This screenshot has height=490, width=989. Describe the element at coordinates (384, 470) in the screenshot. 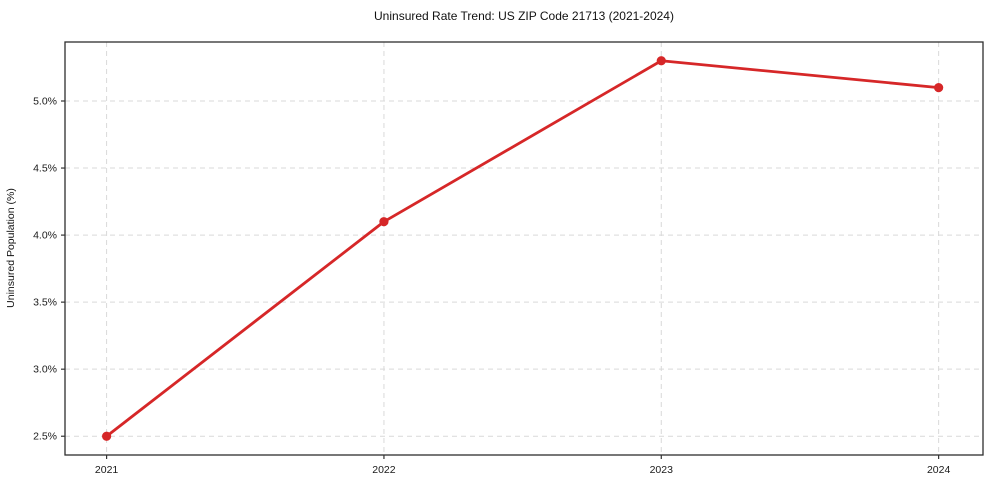

I see `x-tick-label: 2022` at that location.